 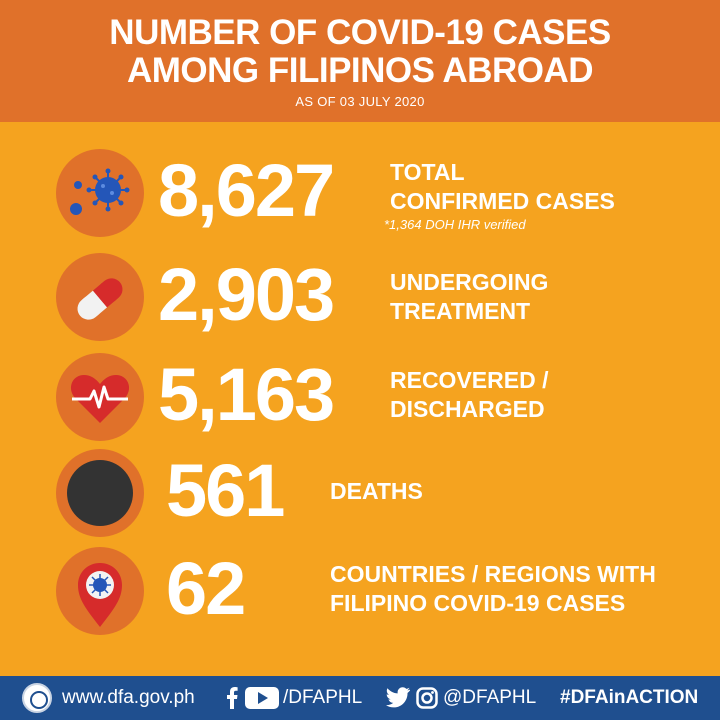 I want to click on stat-recovered: 5,163 RECOVERED / DISCHARGED, so click(x=360, y=398).